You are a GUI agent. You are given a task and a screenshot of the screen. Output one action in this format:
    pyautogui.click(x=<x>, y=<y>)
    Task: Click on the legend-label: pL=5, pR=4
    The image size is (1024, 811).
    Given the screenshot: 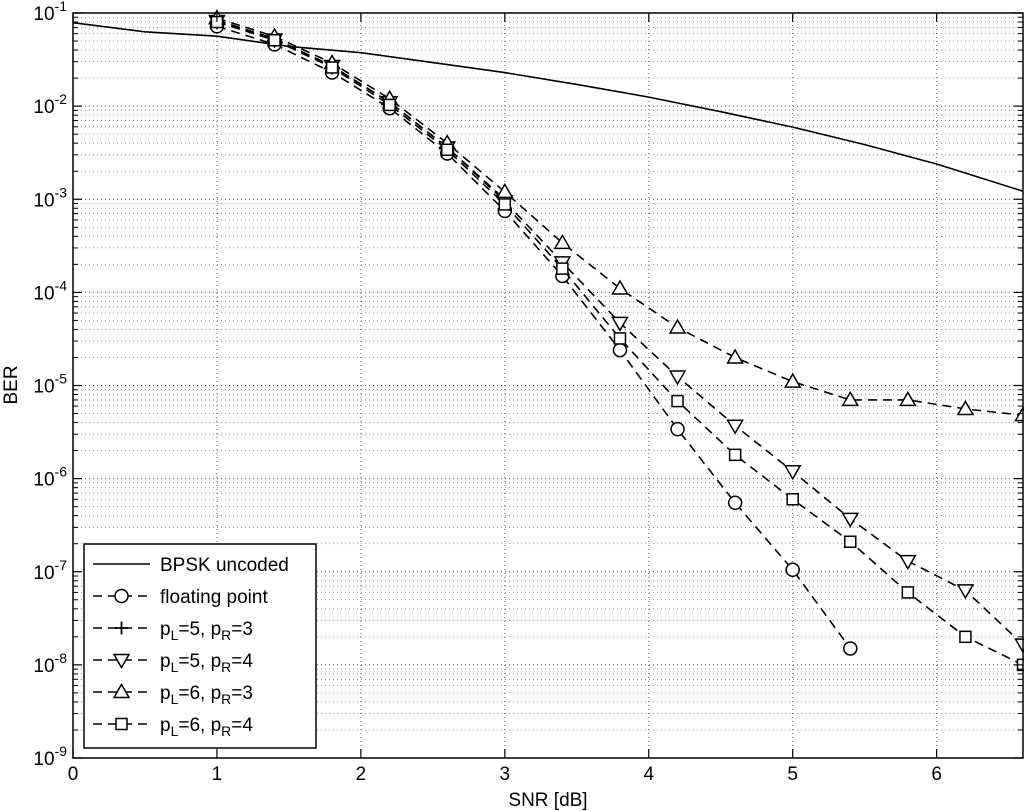 What is the action you would take?
    pyautogui.click(x=206, y=663)
    